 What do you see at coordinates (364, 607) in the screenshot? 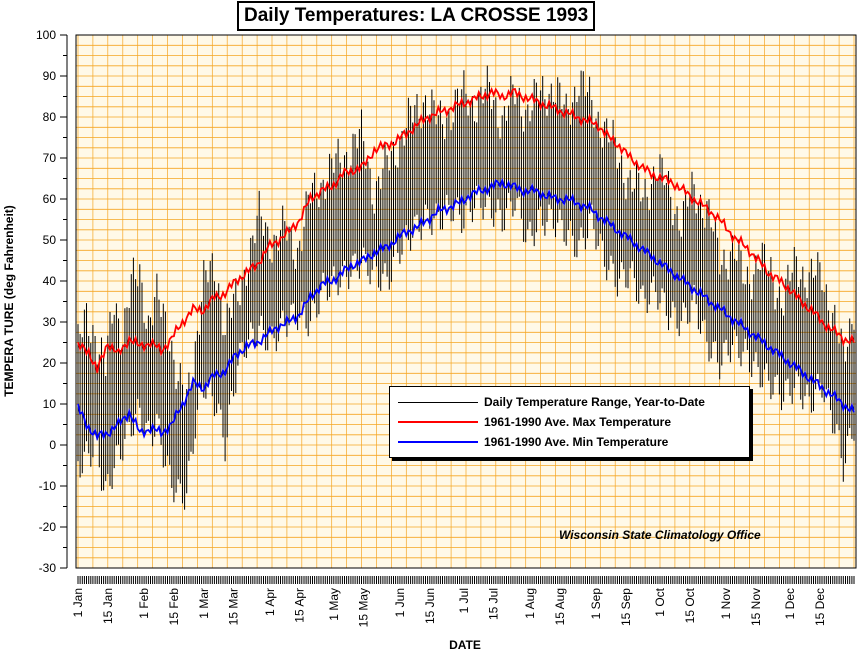
I see `x-tick-label: 15 May` at bounding box center [364, 607].